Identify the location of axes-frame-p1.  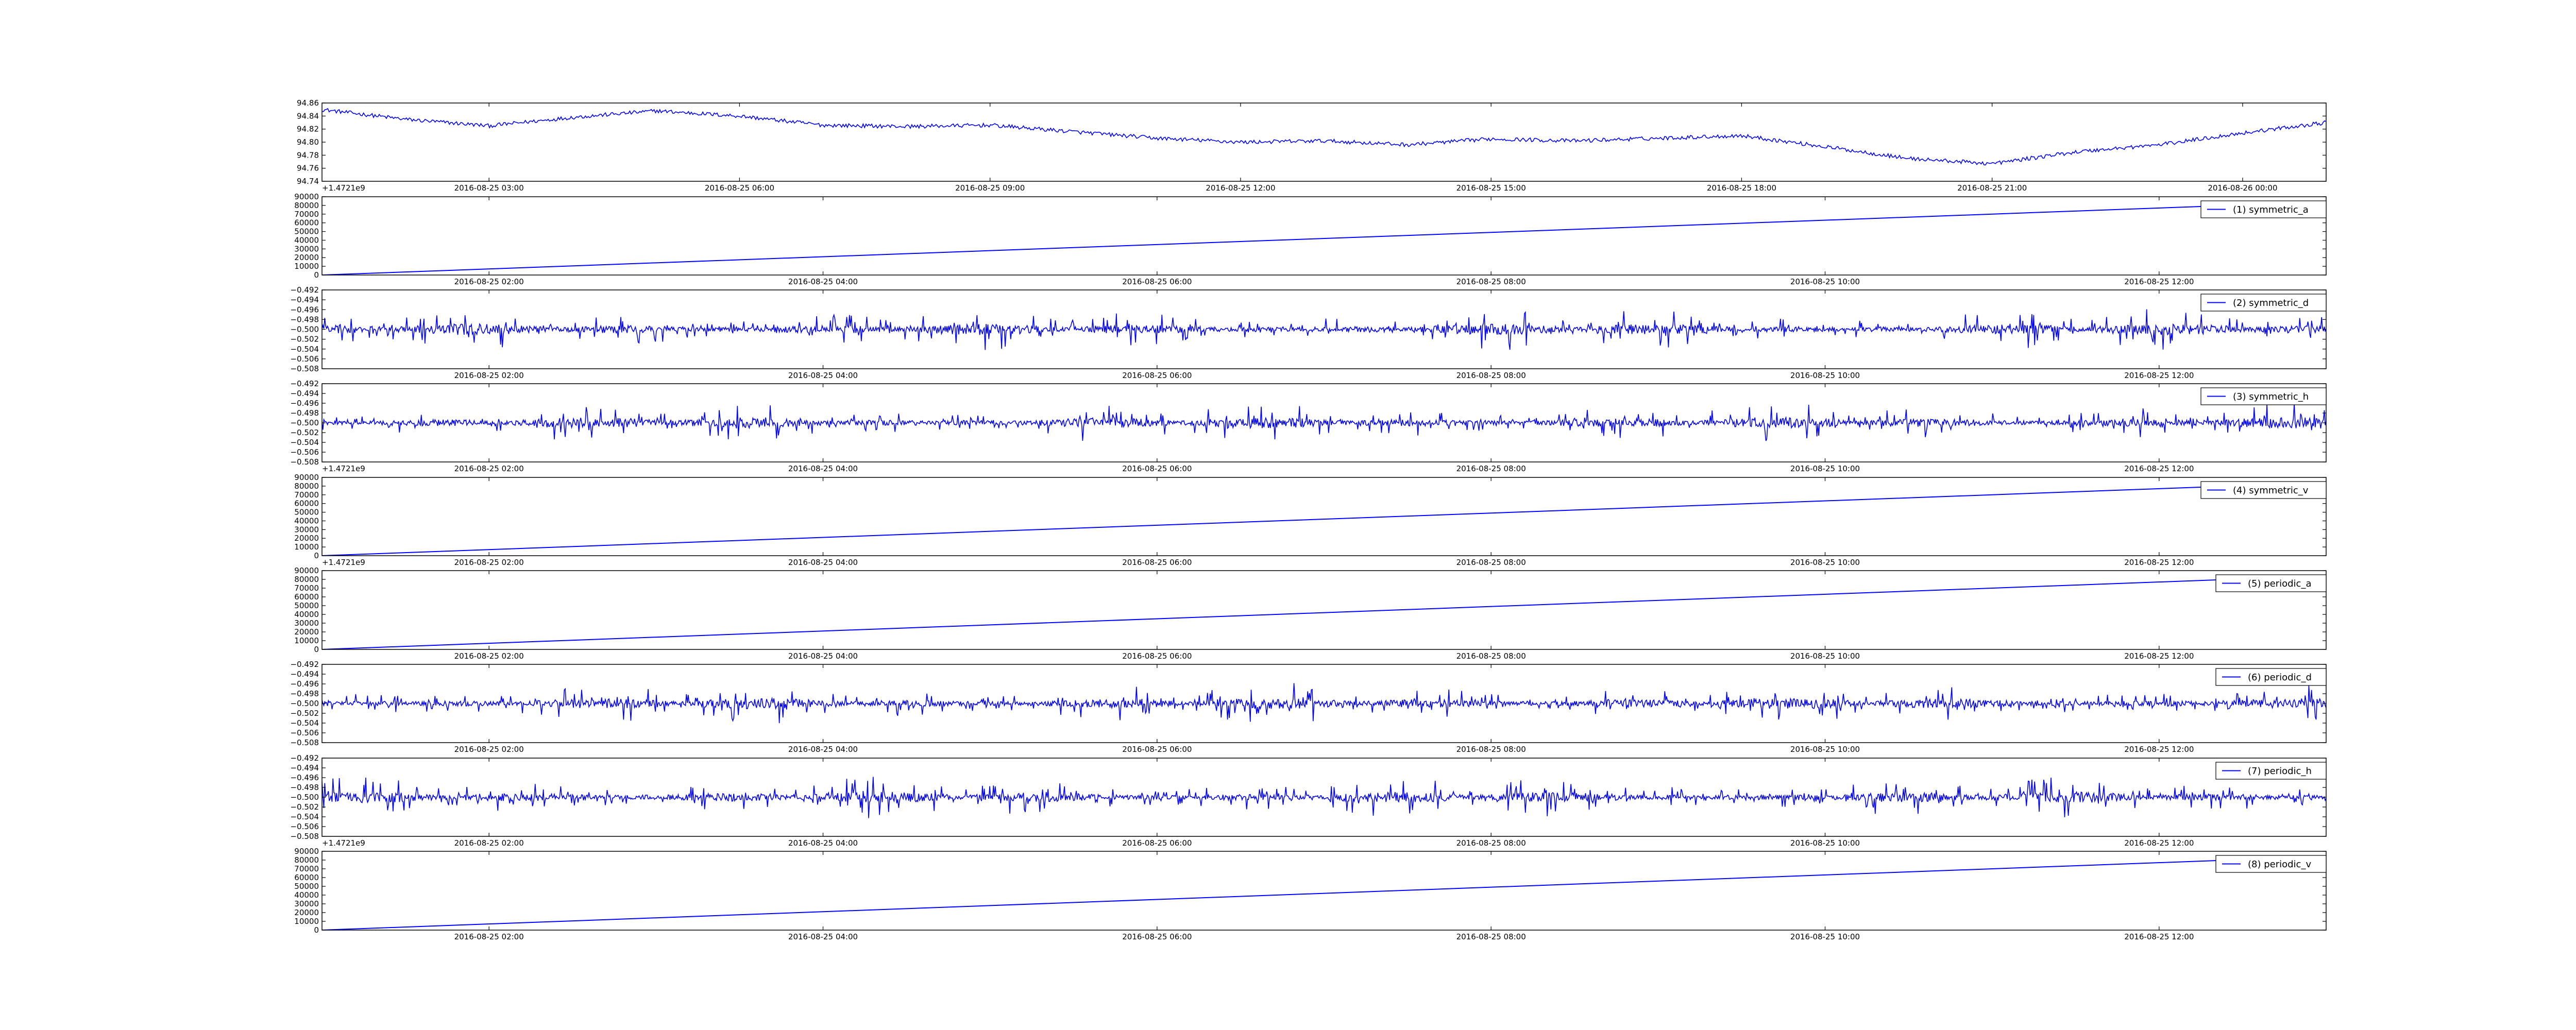
(1324, 236).